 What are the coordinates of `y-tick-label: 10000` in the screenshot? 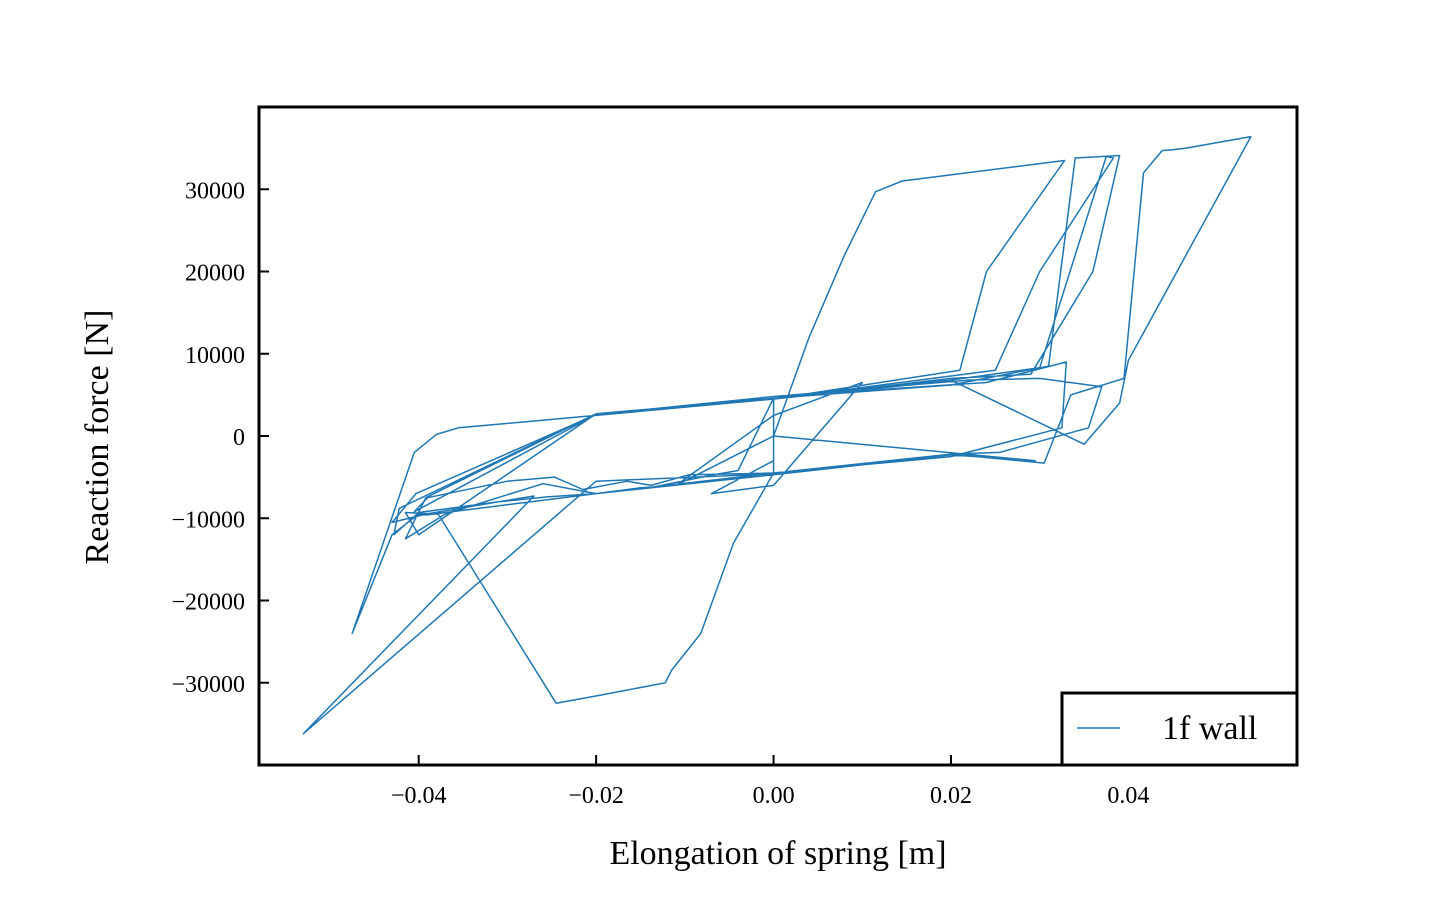 It's located at (215, 356).